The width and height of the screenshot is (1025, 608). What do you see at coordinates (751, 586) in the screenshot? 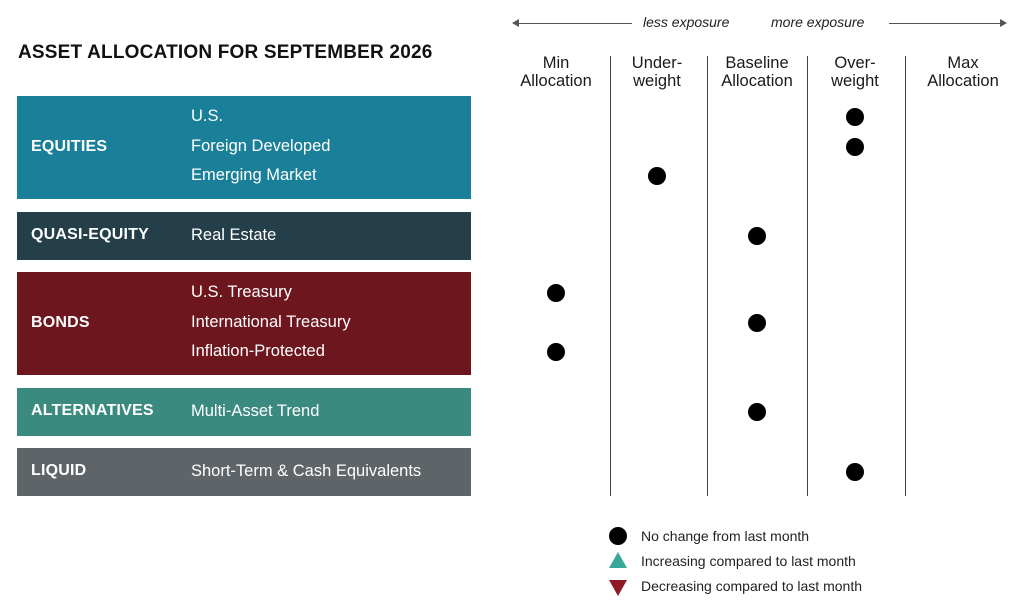
I see `legend-label: Decreasing compared to last month` at bounding box center [751, 586].